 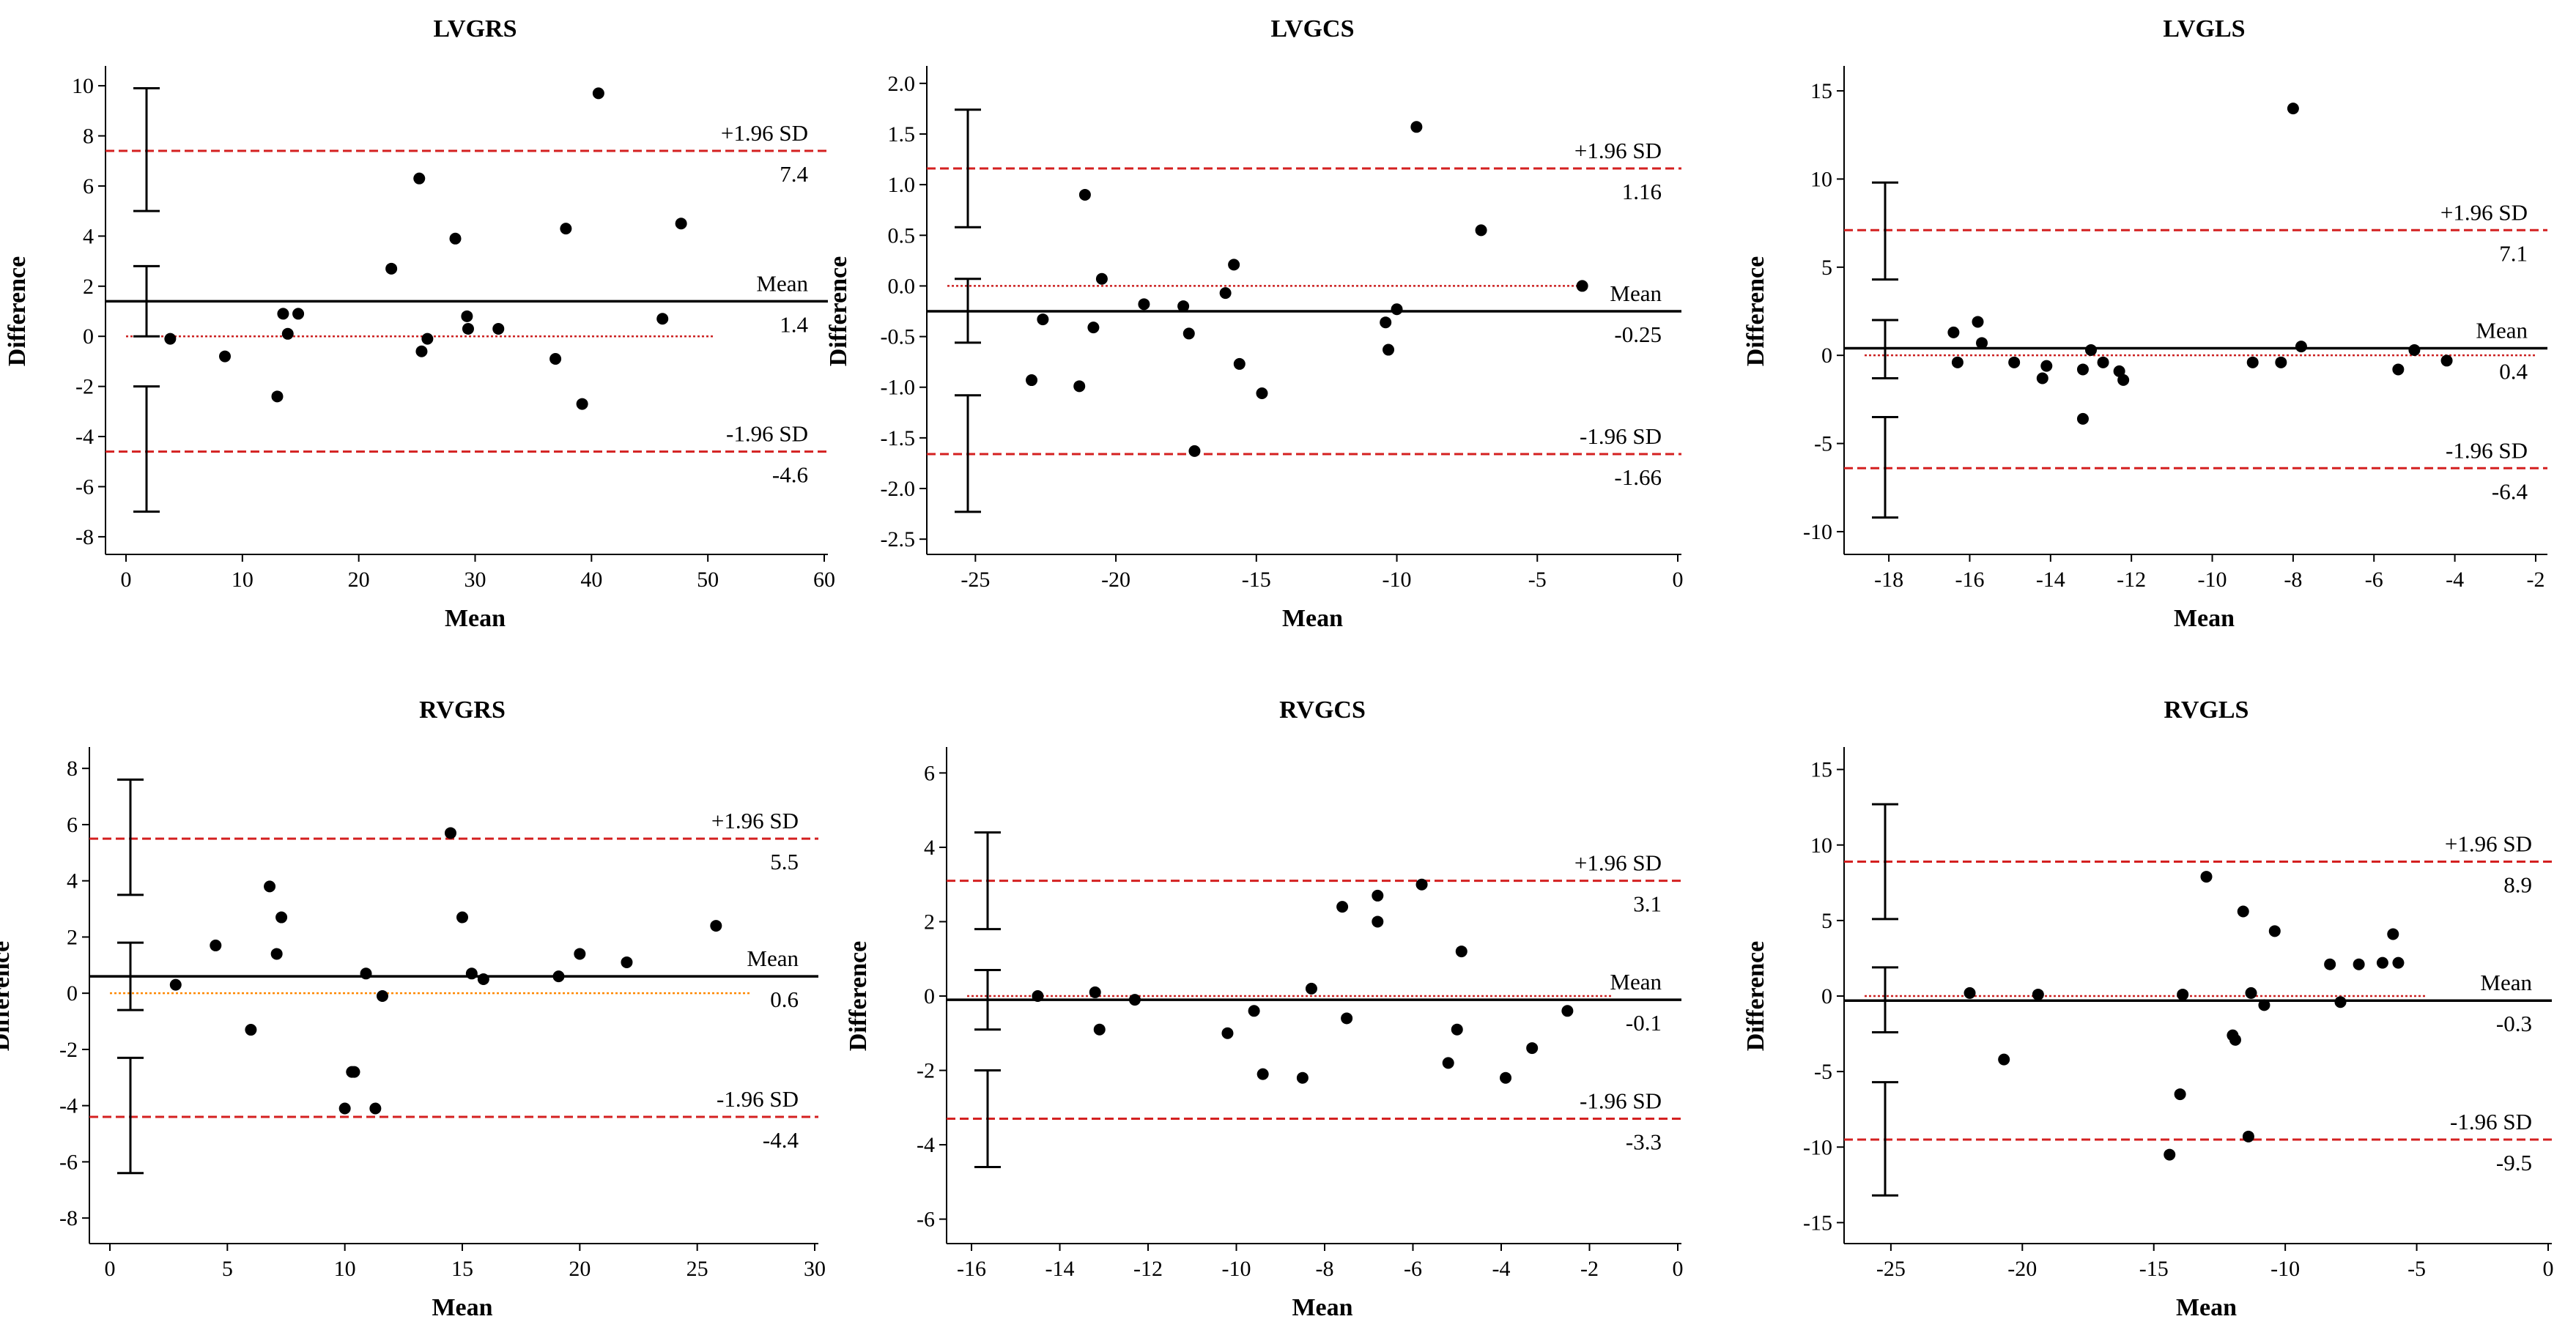 I want to click on mean-value: -0.25, so click(x=1638, y=334).